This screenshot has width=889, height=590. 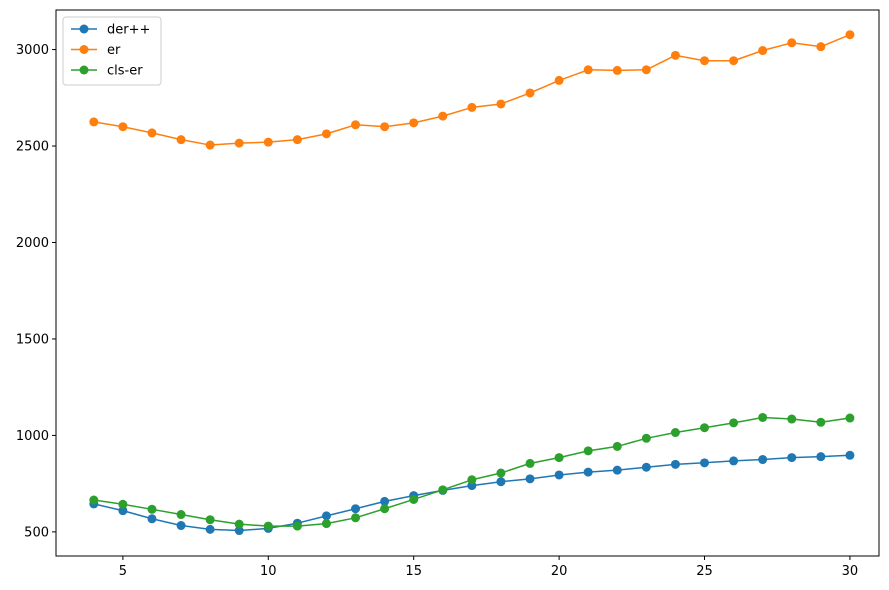 I want to click on legend: der++ er cls-er, so click(x=112, y=51).